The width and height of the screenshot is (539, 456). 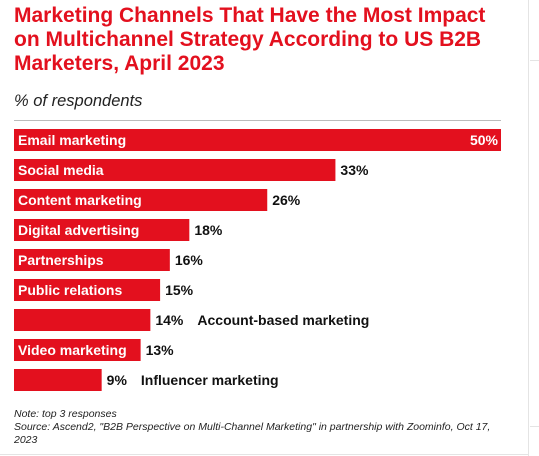 What do you see at coordinates (169, 320) in the screenshot?
I see `value-label: 14%` at bounding box center [169, 320].